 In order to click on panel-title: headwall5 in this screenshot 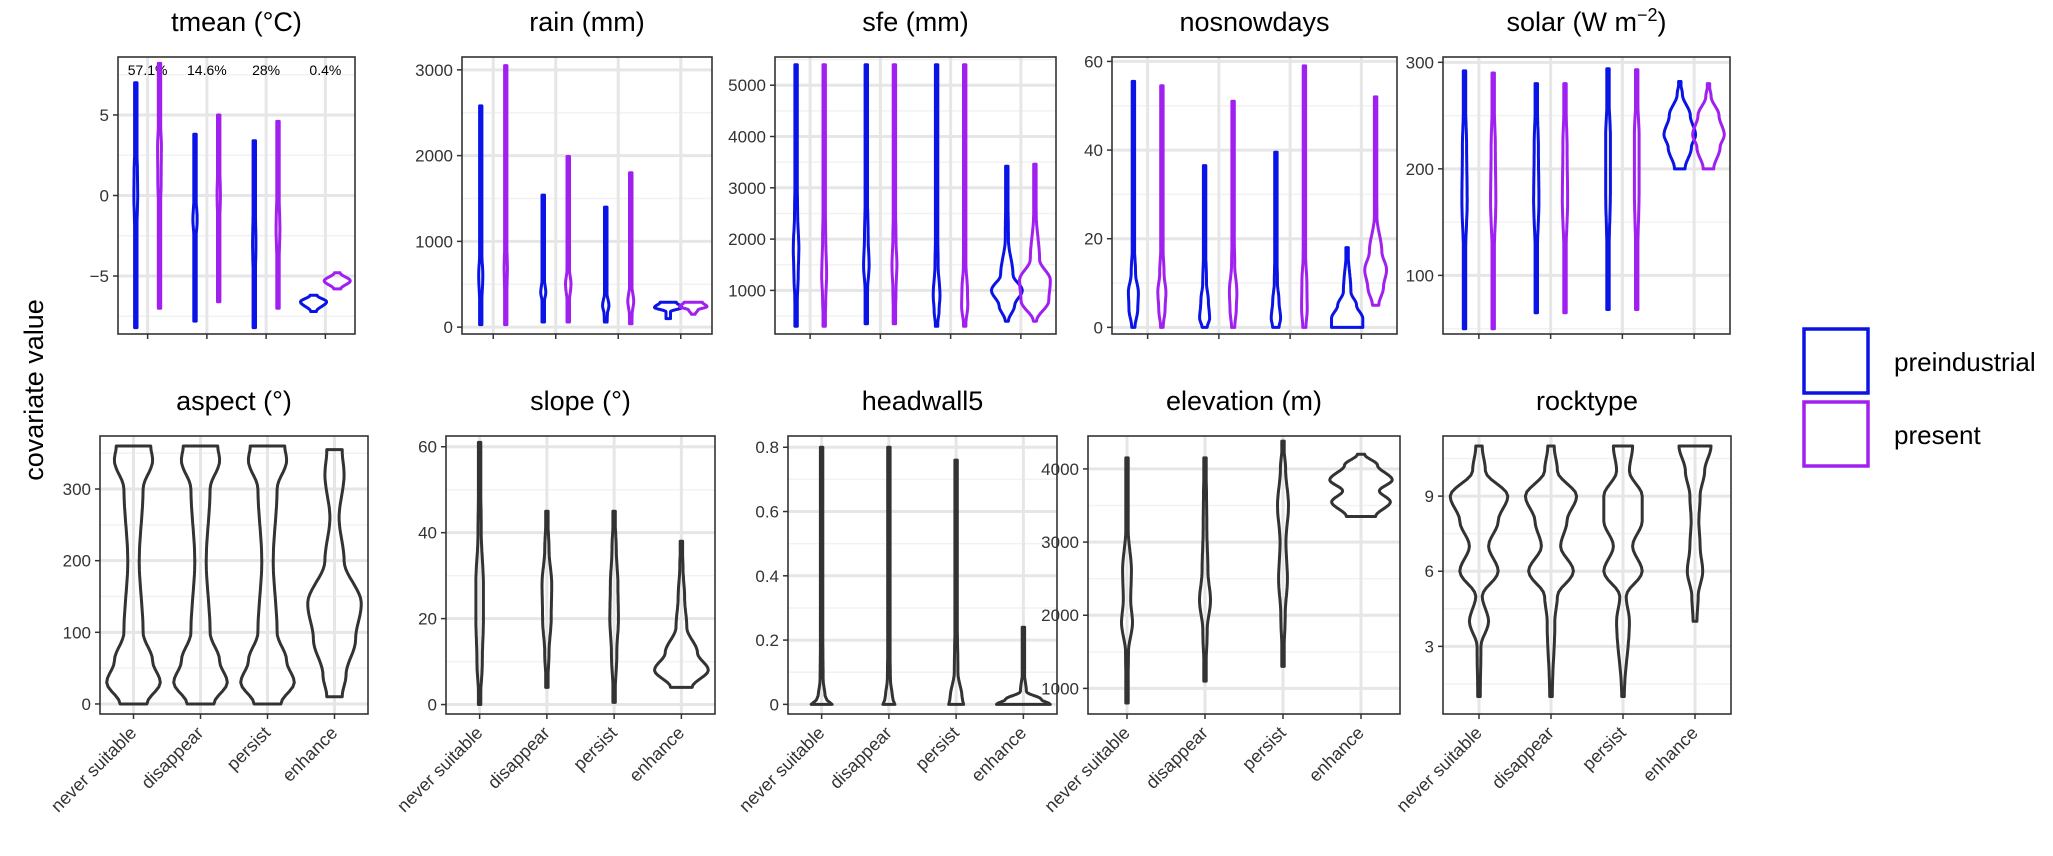, I will do `click(923, 401)`.